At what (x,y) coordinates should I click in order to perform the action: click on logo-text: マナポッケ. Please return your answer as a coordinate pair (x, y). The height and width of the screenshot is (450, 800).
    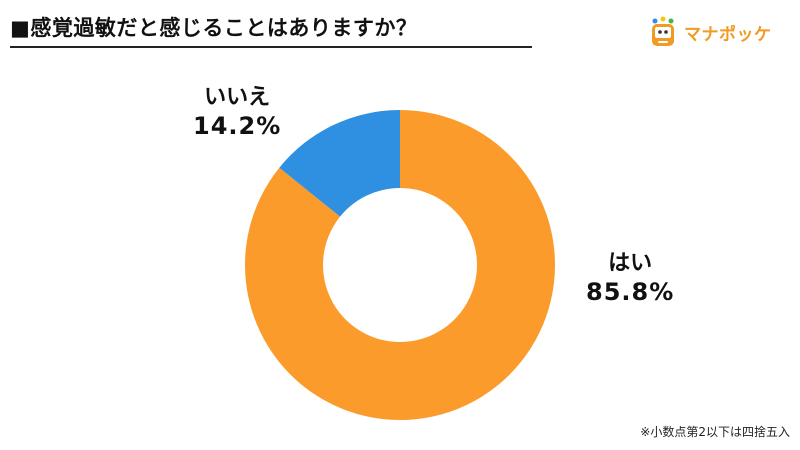
    Looking at the image, I should click on (728, 34).